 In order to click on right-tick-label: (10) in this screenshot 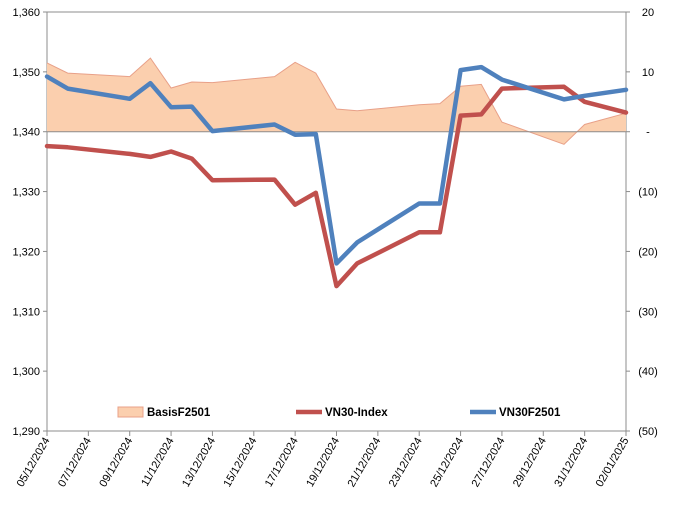, I will do `click(648, 193)`.